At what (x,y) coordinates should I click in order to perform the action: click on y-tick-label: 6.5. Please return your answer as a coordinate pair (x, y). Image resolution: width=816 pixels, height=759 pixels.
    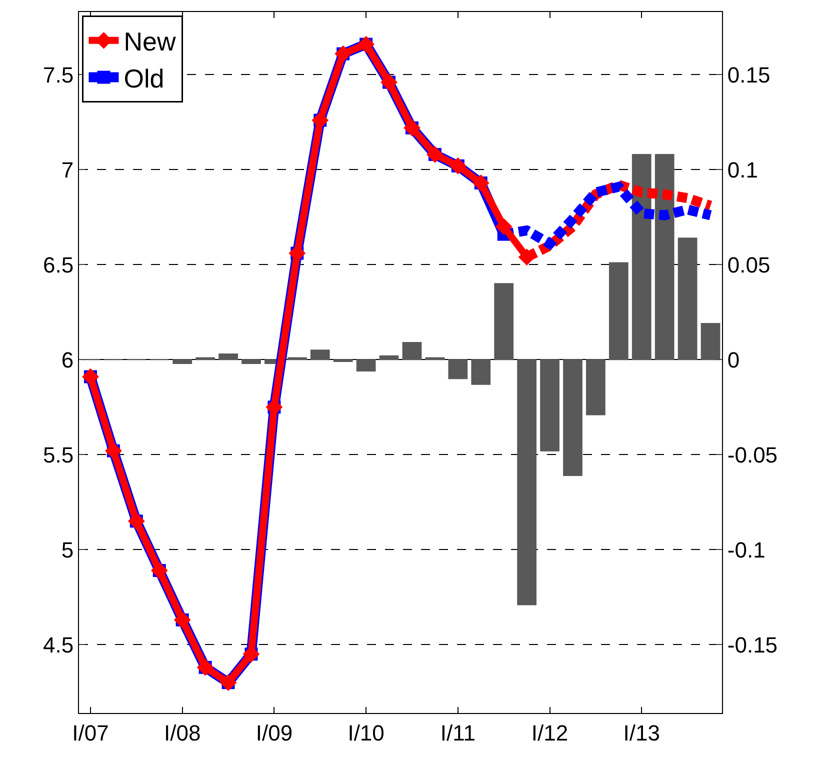
    Looking at the image, I should click on (58, 265).